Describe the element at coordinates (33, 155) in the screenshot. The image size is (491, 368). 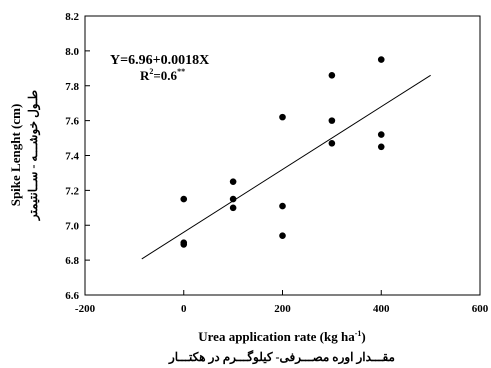
I see `y-axis-label-persian: طـول خوشـــه - ســانتیمتر` at that location.